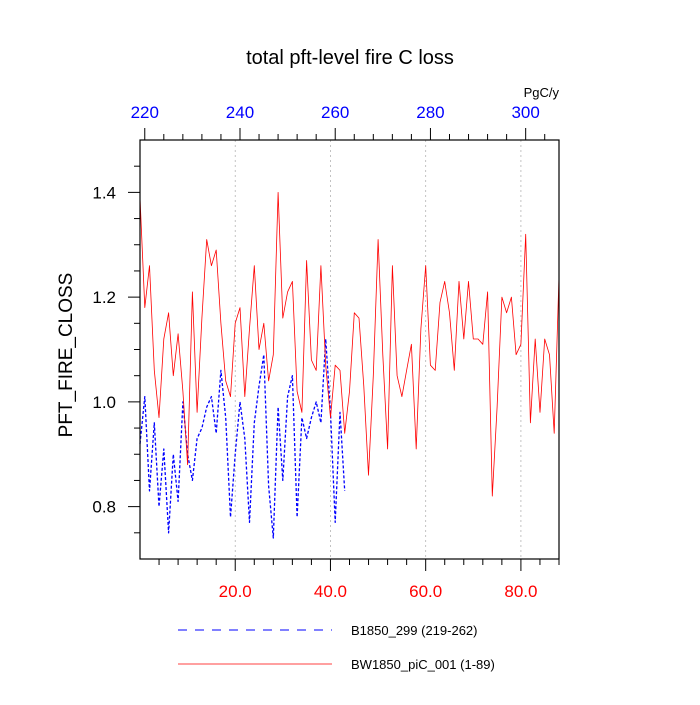  Describe the element at coordinates (542, 92) in the screenshot. I see `units-label: PgC/y` at that location.